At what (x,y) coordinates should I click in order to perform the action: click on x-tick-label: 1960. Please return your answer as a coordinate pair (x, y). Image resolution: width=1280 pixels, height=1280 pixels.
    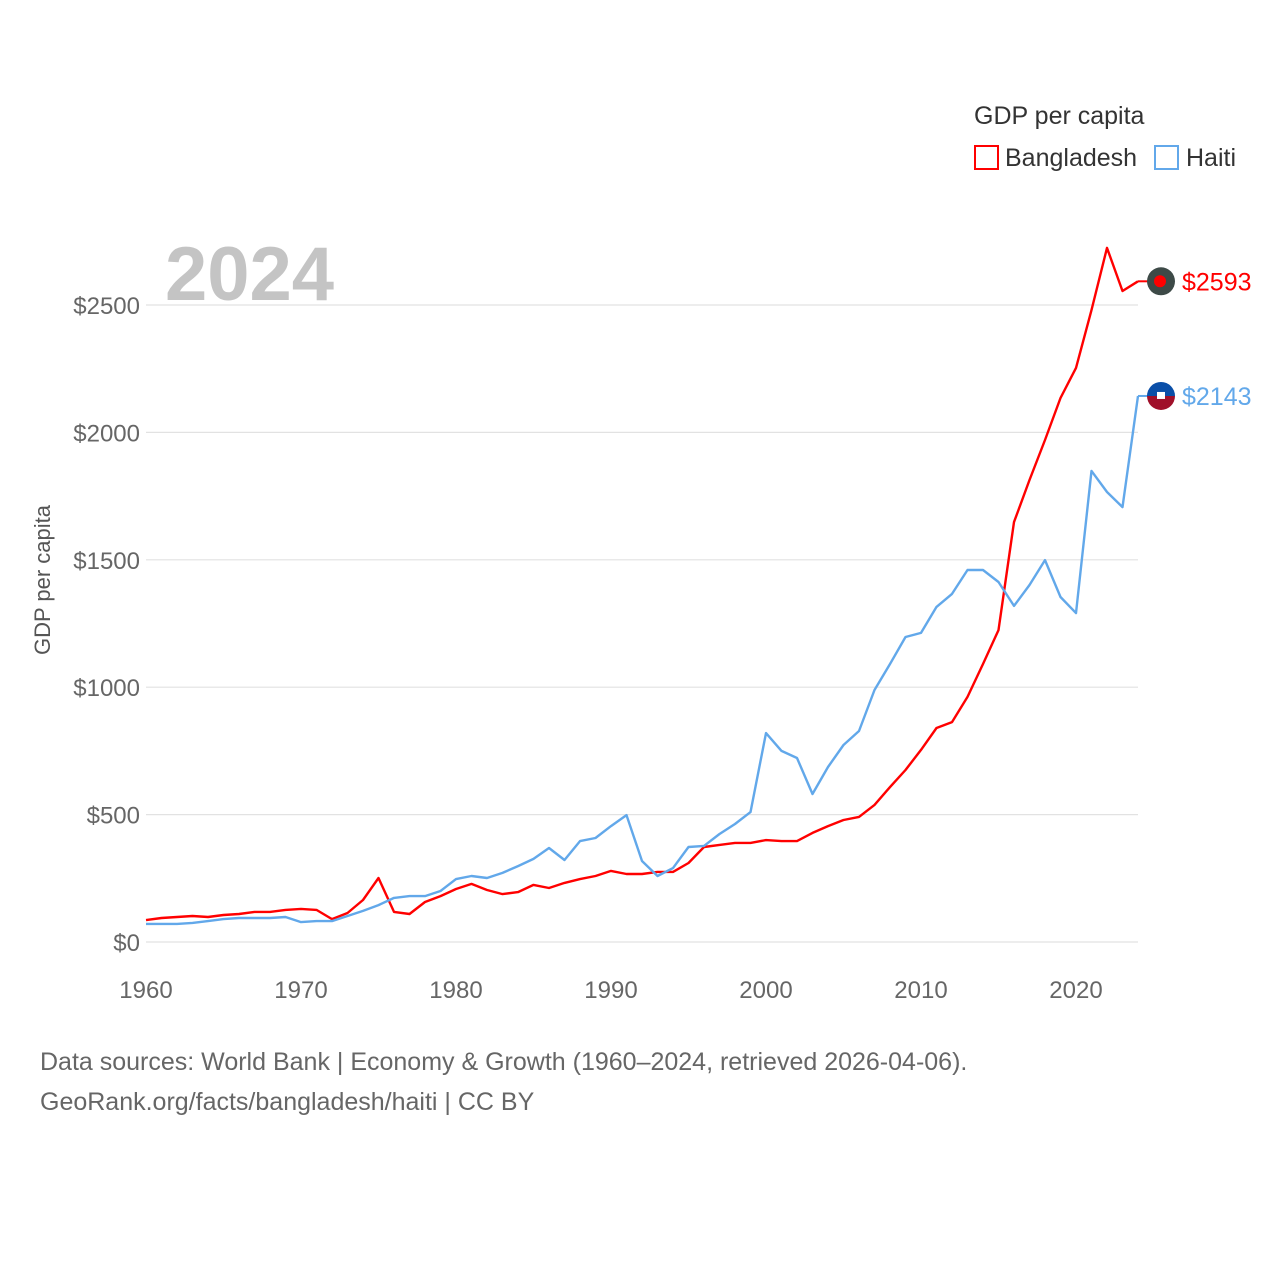
    Looking at the image, I should click on (145, 990).